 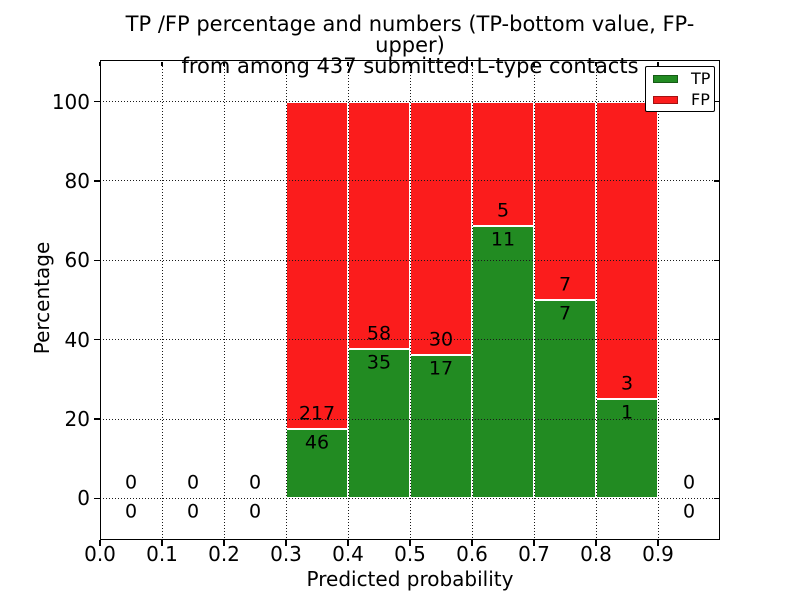 What do you see at coordinates (701, 78) in the screenshot?
I see `legend-label-tp: TP` at bounding box center [701, 78].